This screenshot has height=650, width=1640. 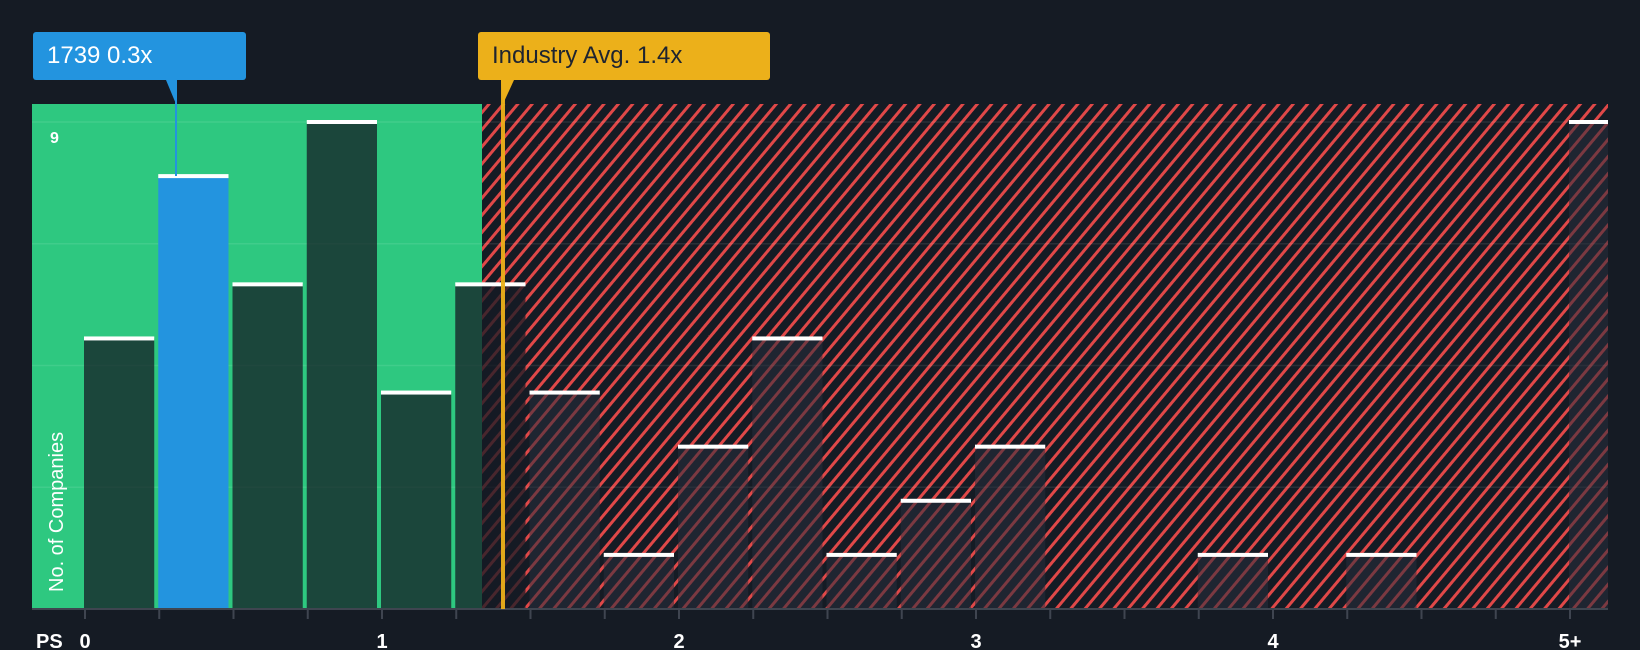 What do you see at coordinates (57, 512) in the screenshot?
I see `y-axis-label: No. of Companies` at bounding box center [57, 512].